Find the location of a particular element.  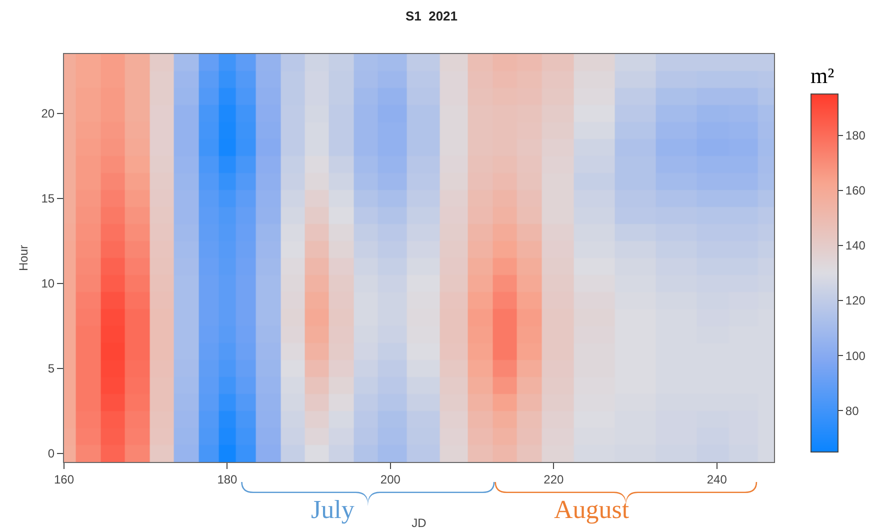

x-tick-label: 200 is located at coordinates (390, 479).